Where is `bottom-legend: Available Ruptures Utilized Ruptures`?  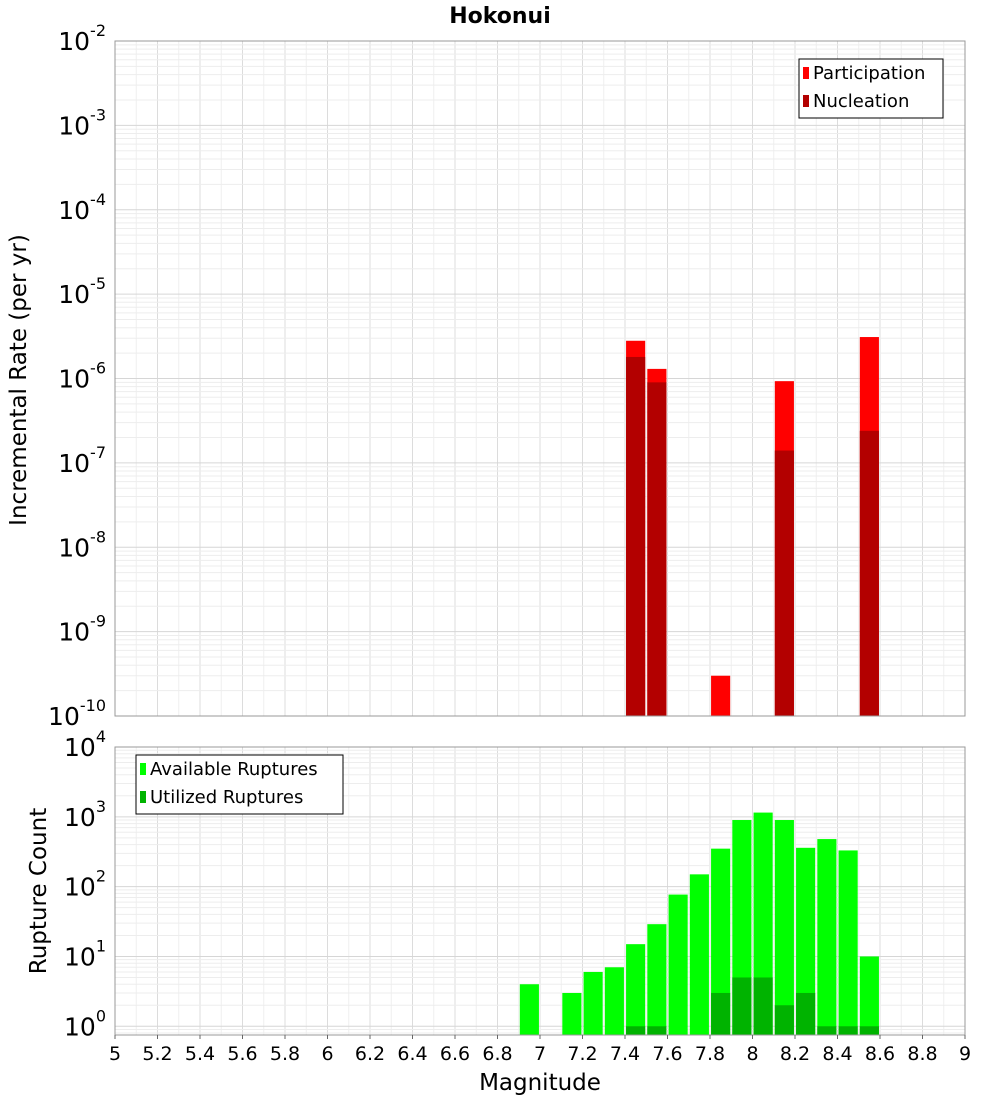
bottom-legend: Available Ruptures Utilized Ruptures is located at coordinates (239, 784).